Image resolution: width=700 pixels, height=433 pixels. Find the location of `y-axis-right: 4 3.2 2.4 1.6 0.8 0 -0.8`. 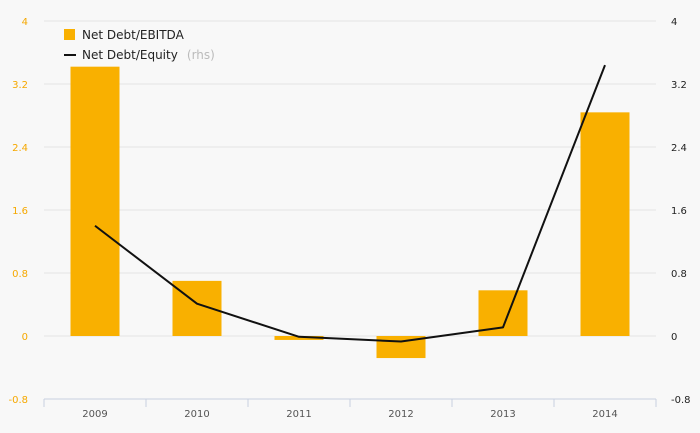

y-axis-right: 4 3.2 2.4 1.6 0.8 0 -0.8 is located at coordinates (681, 211).